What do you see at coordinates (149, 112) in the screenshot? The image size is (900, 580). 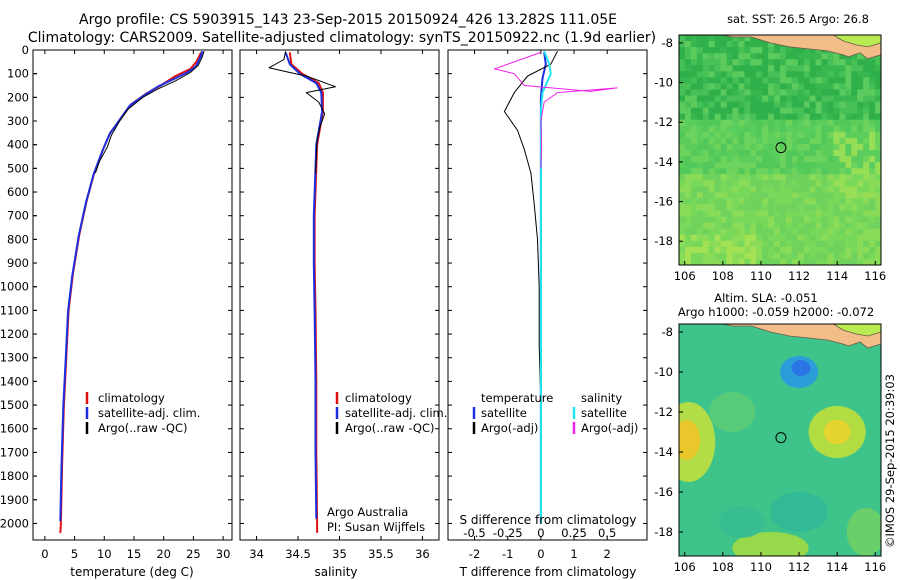 I see `series-argo-raw-qc-` at bounding box center [149, 112].